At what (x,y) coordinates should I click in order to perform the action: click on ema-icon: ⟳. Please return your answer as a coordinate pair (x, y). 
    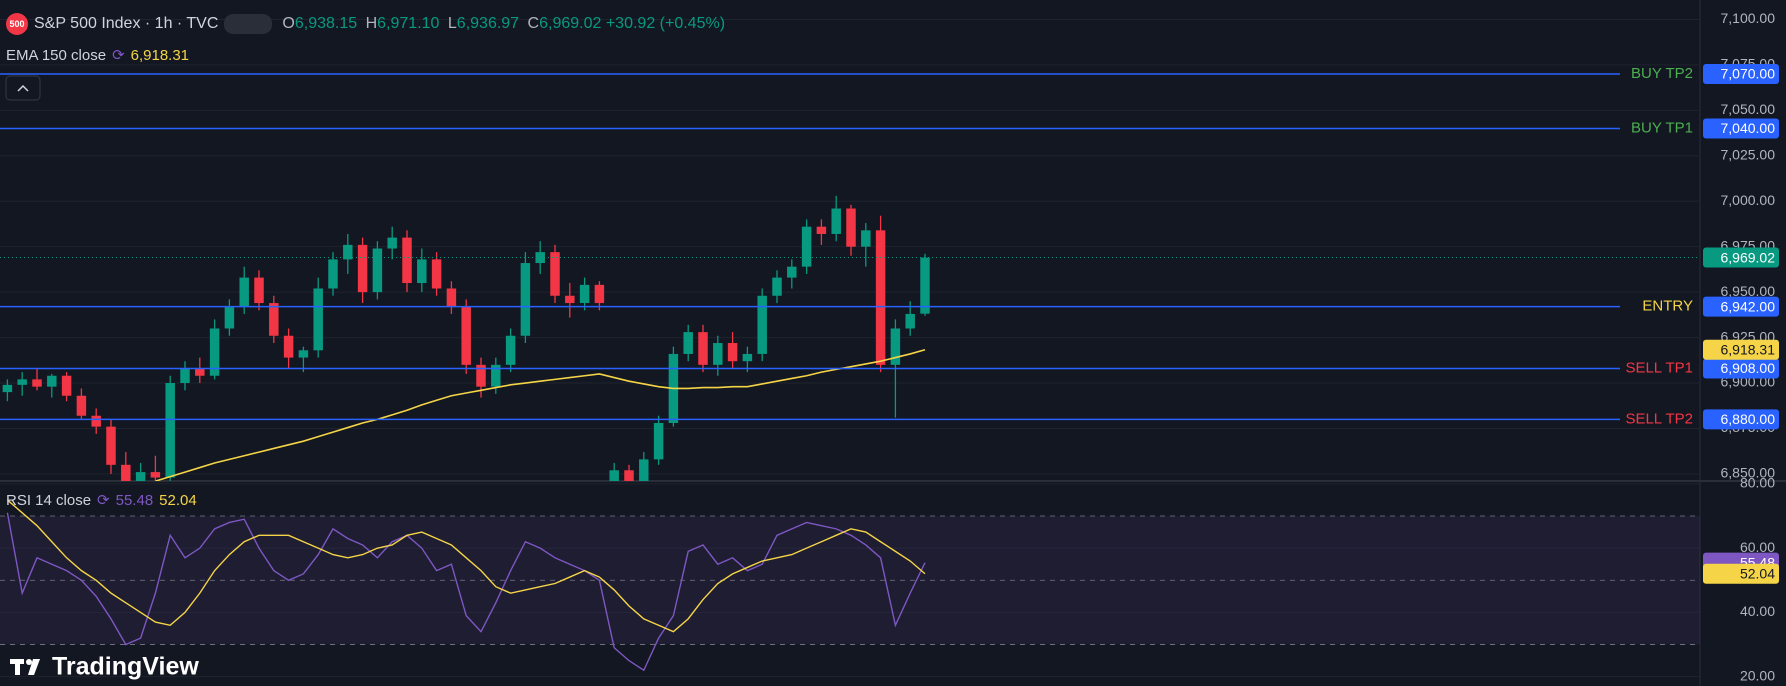
    Looking at the image, I should click on (118, 55).